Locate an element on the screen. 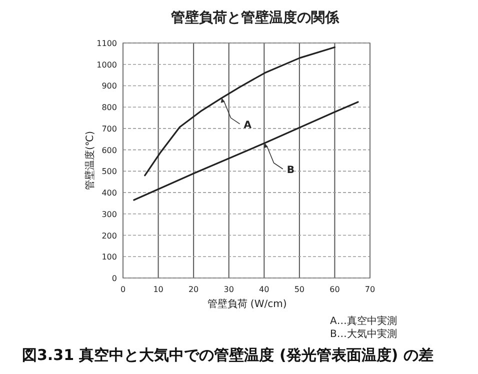  x-tick-label: 30 is located at coordinates (229, 289).